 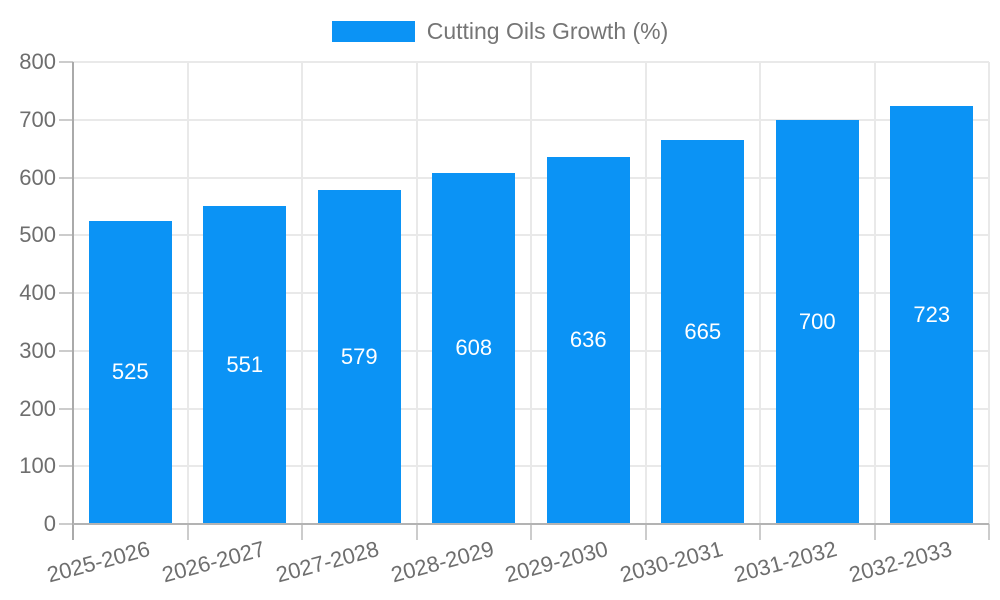 I want to click on bar-value-label: 608, so click(x=474, y=348).